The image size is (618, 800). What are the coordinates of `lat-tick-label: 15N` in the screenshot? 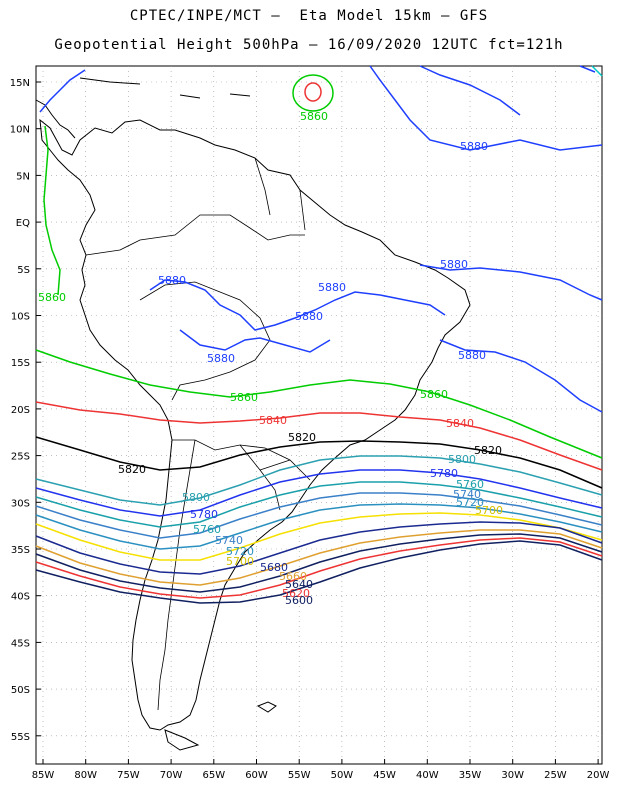 It's located at (20, 83).